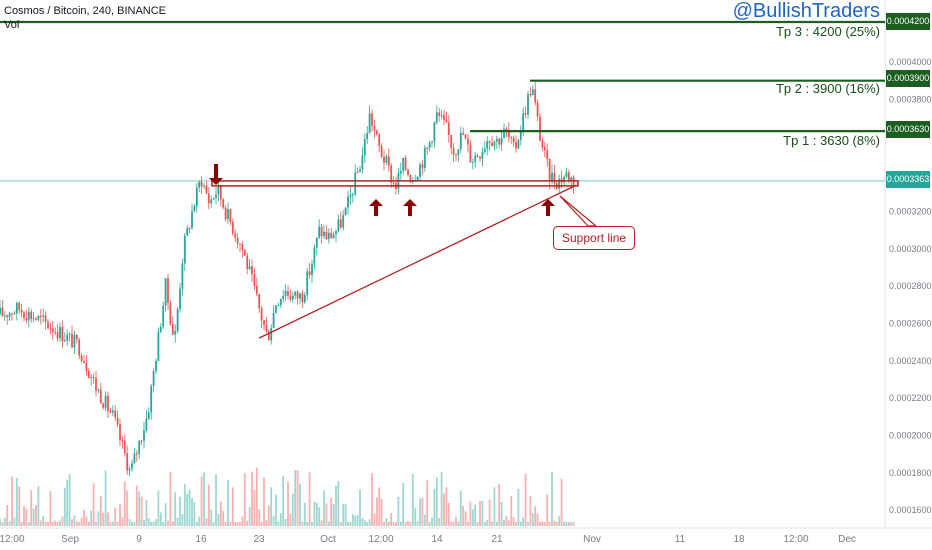 The width and height of the screenshot is (932, 550). What do you see at coordinates (85, 18) in the screenshot?
I see `chart-header: Cosmos / Bitcoin, 240, BINANCE Vol` at bounding box center [85, 18].